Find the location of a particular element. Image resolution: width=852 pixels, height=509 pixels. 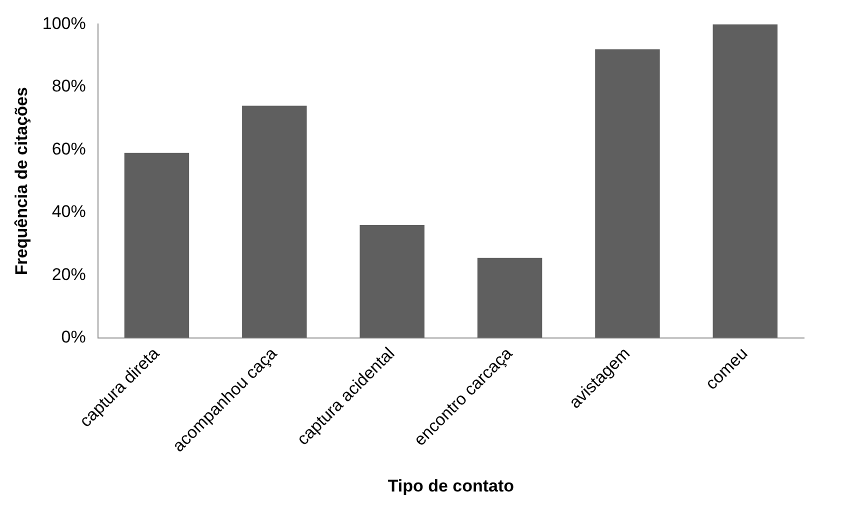

y-tick-label: 100% is located at coordinates (64, 23).